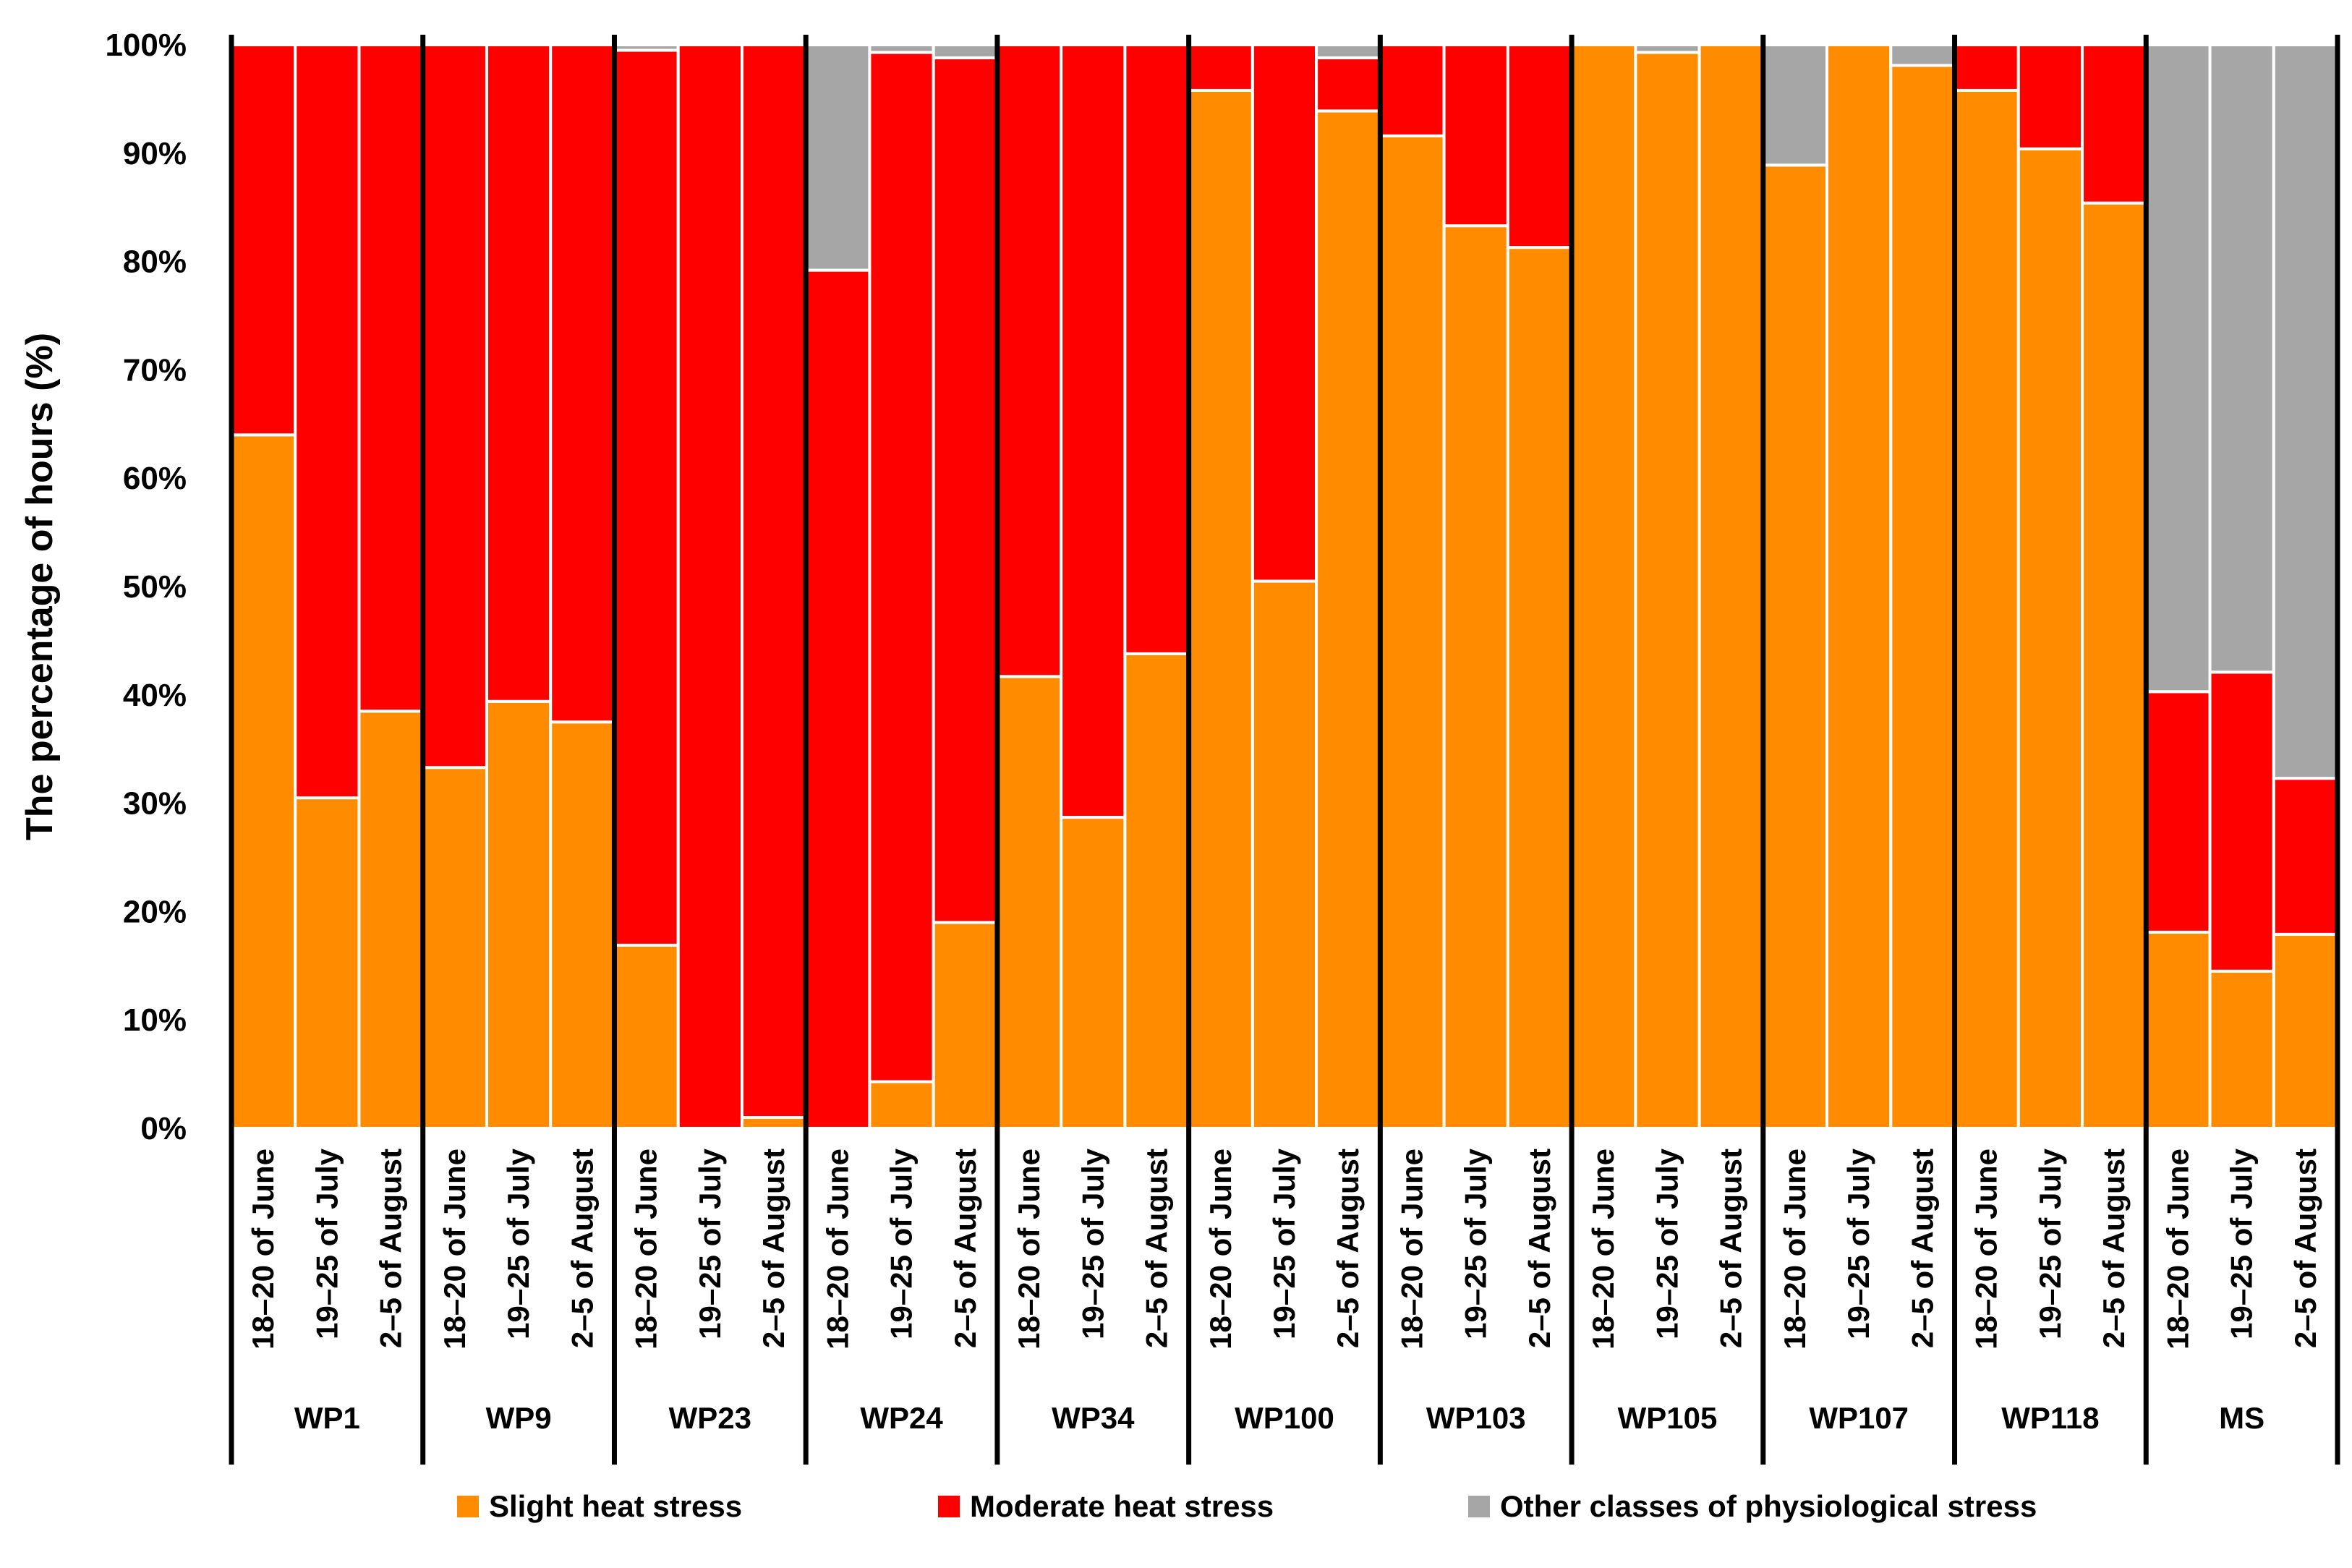 This screenshot has height=1568, width=2352. Describe the element at coordinates (646, 1036) in the screenshot. I see `bar-wp23-18-20-of-june-slight-heat-stress` at that location.